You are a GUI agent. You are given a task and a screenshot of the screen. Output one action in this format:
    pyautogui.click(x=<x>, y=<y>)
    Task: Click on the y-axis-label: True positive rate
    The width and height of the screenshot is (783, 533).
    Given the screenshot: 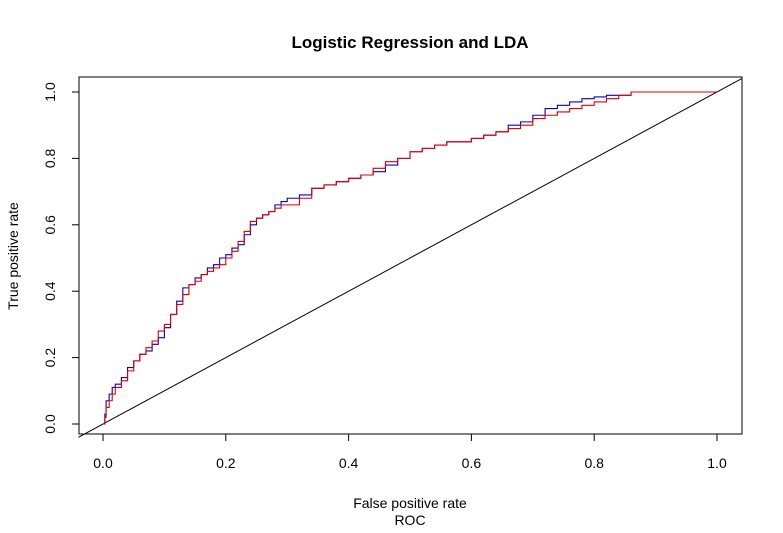 What is the action you would take?
    pyautogui.click(x=13, y=256)
    